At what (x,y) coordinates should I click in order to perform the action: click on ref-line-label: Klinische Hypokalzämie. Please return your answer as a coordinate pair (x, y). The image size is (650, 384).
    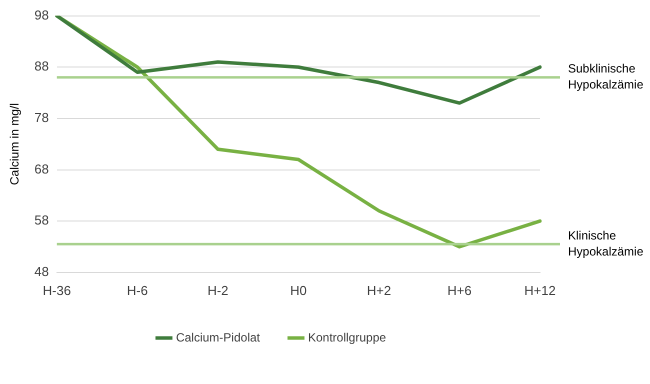
    Looking at the image, I should click on (606, 243).